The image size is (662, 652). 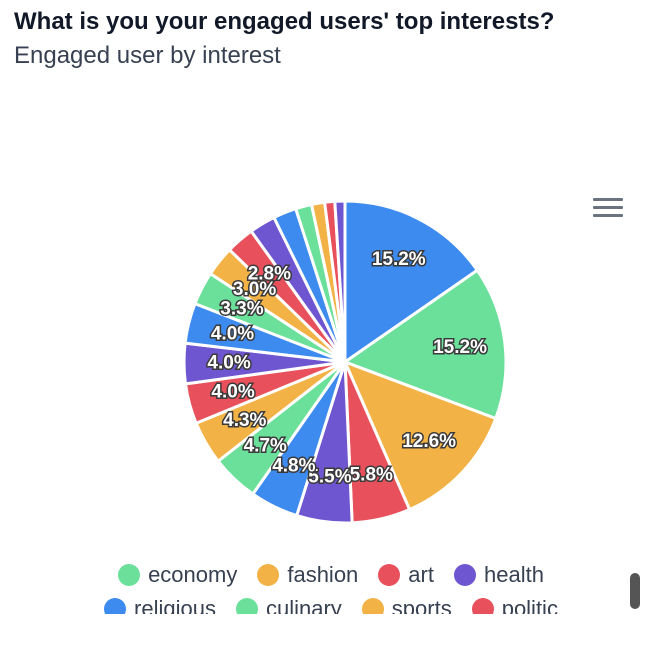 I want to click on chart-subtitle: Engaged user by interest, so click(x=147, y=55).